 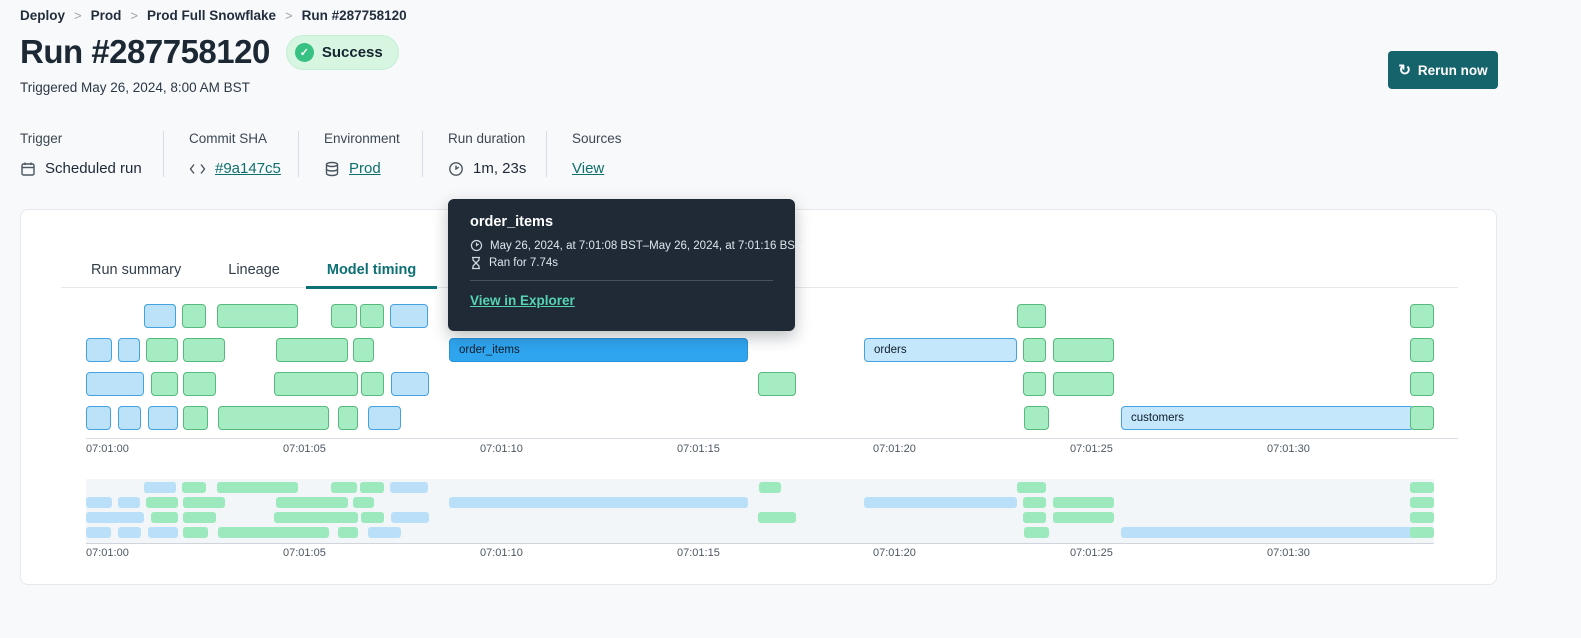 What do you see at coordinates (107, 449) in the screenshot?
I see `axis-tick-label: 07:01:00` at bounding box center [107, 449].